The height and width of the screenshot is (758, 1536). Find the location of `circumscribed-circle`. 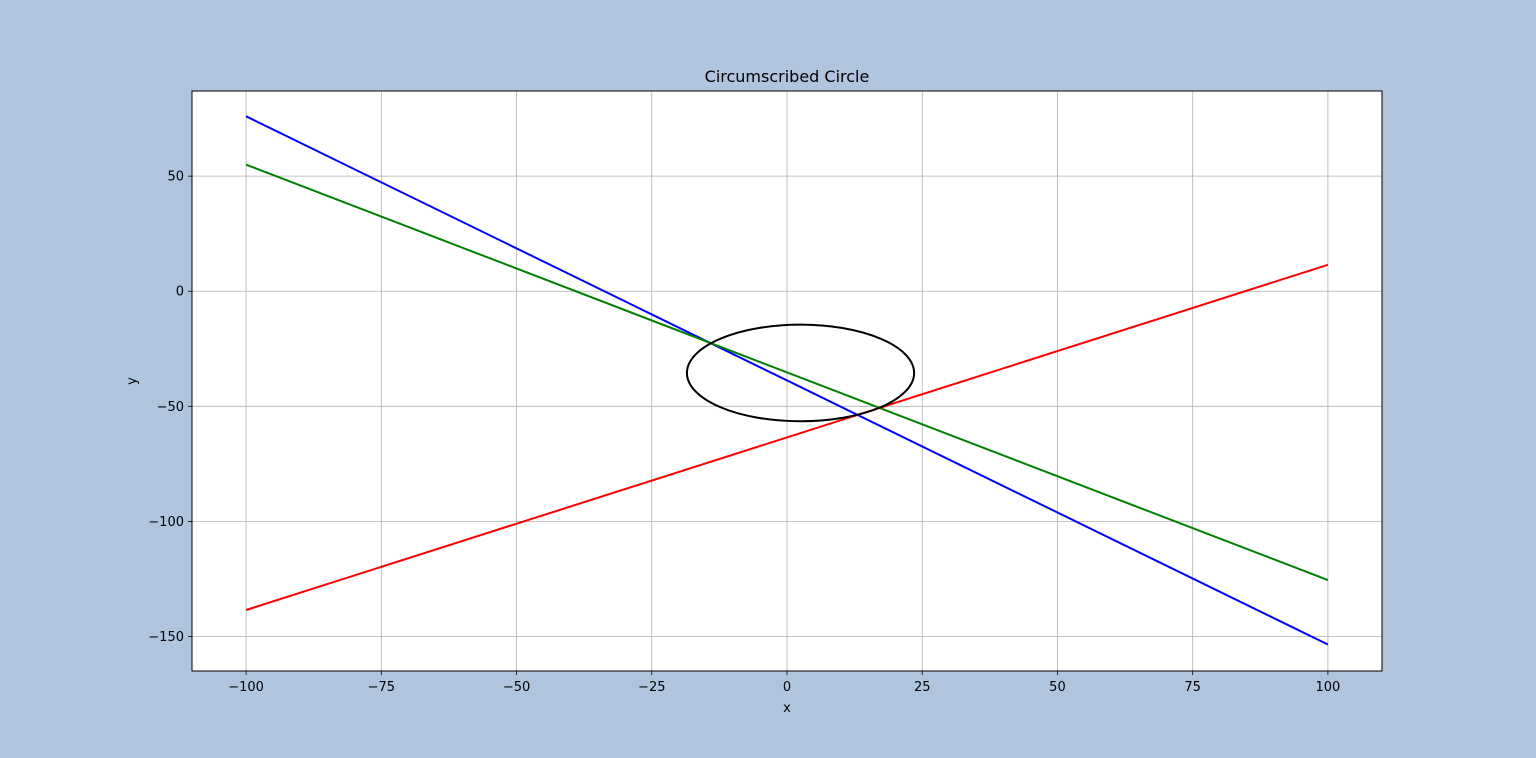

circumscribed-circle is located at coordinates (800, 373).